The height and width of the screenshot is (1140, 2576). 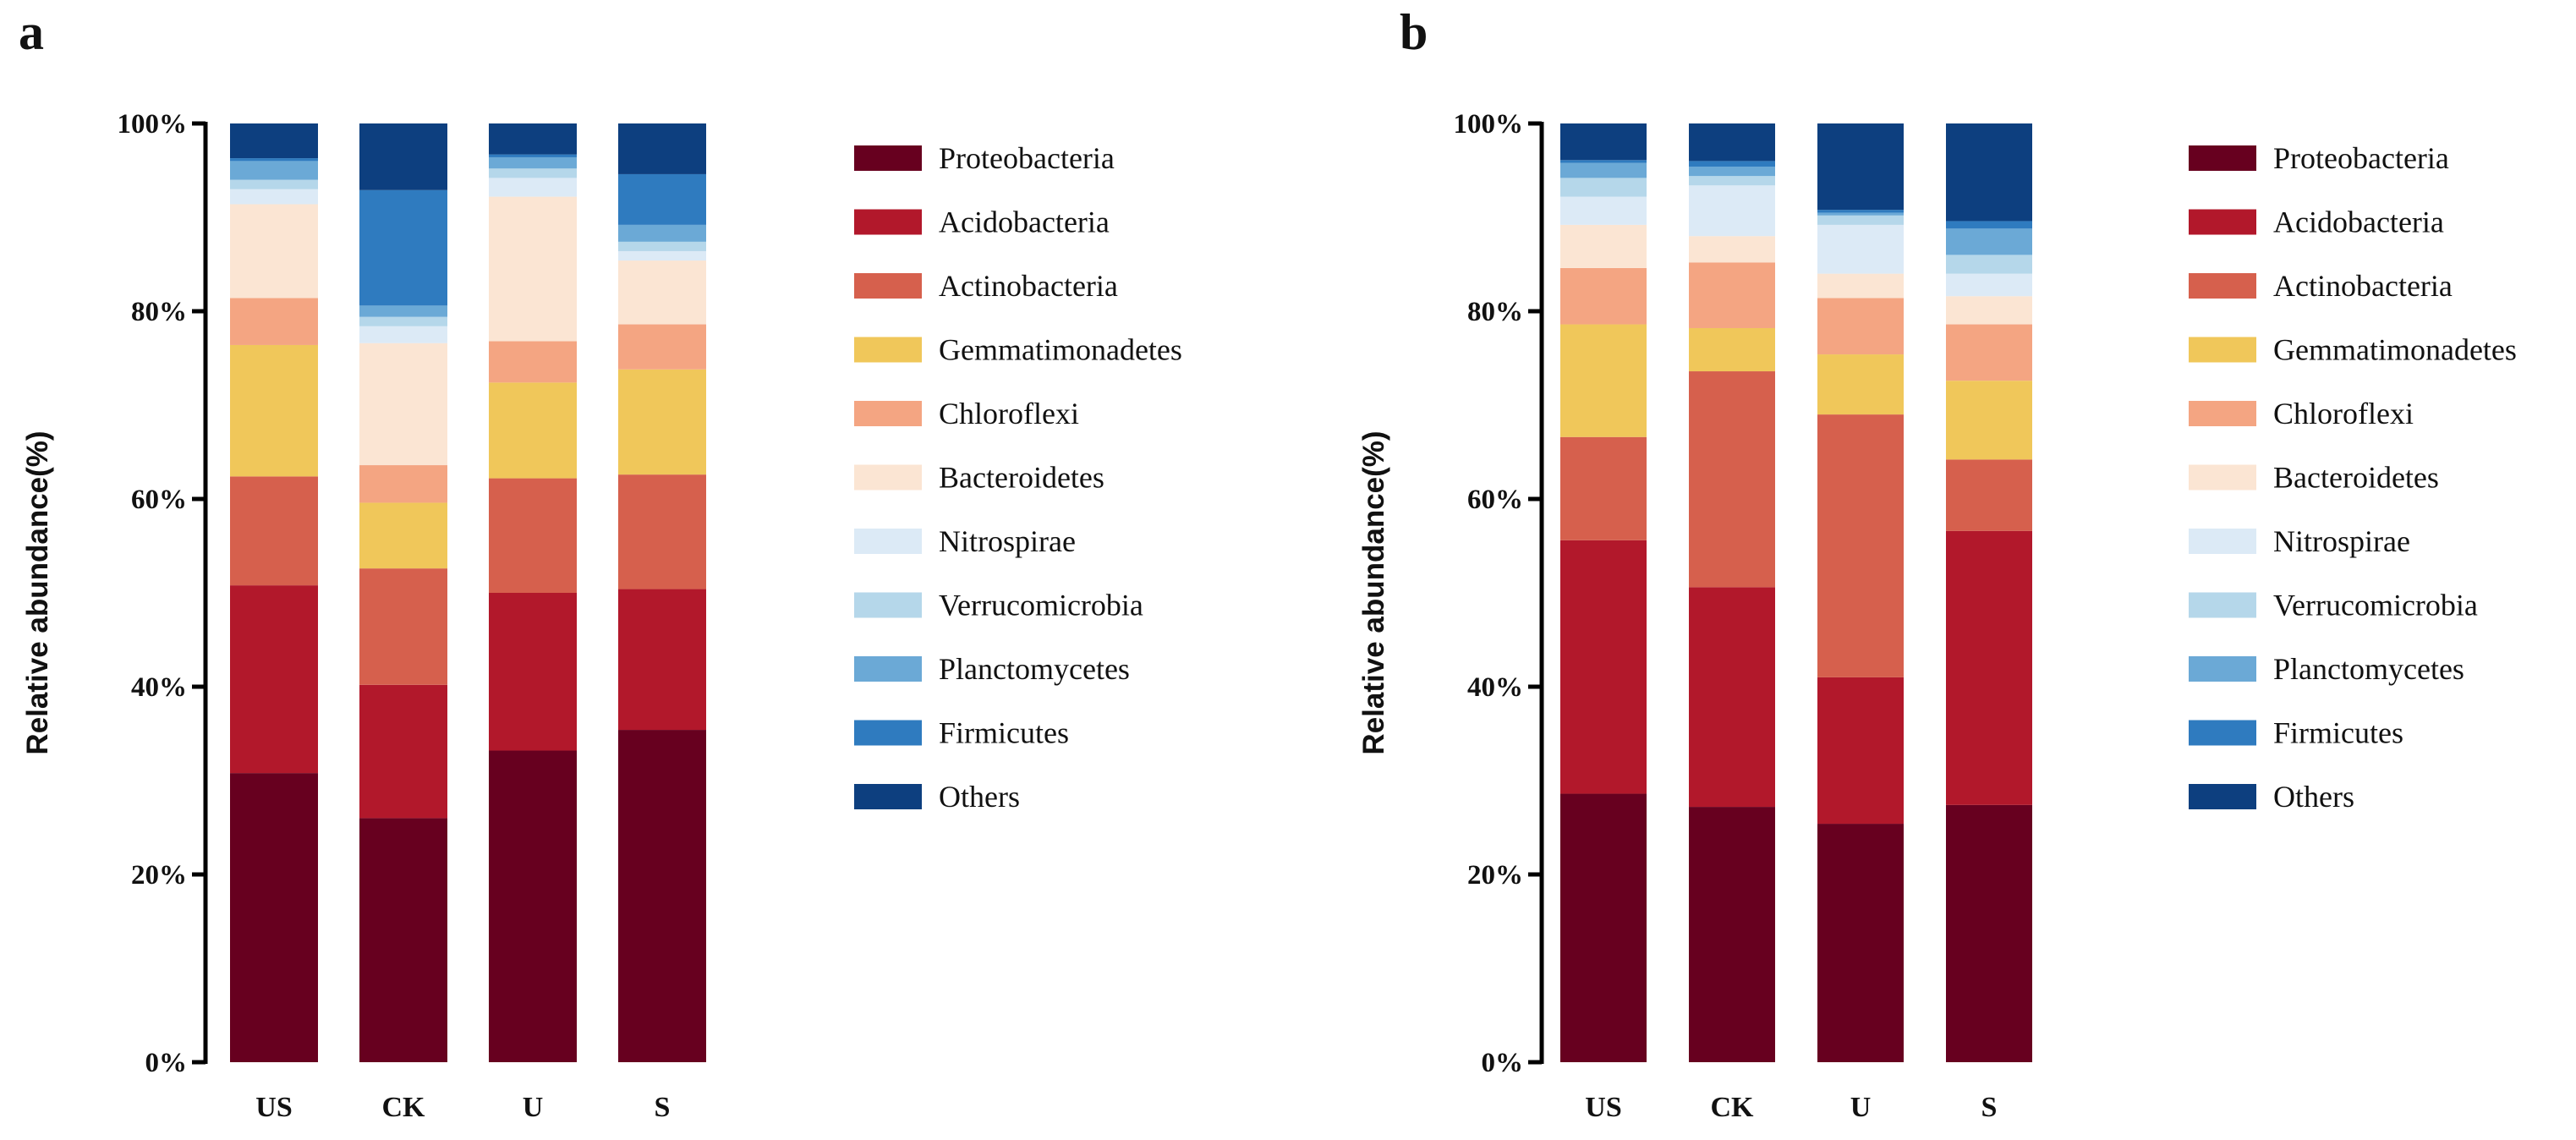 What do you see at coordinates (662, 531) in the screenshot?
I see `bar-segment-actinobacteria-s` at bounding box center [662, 531].